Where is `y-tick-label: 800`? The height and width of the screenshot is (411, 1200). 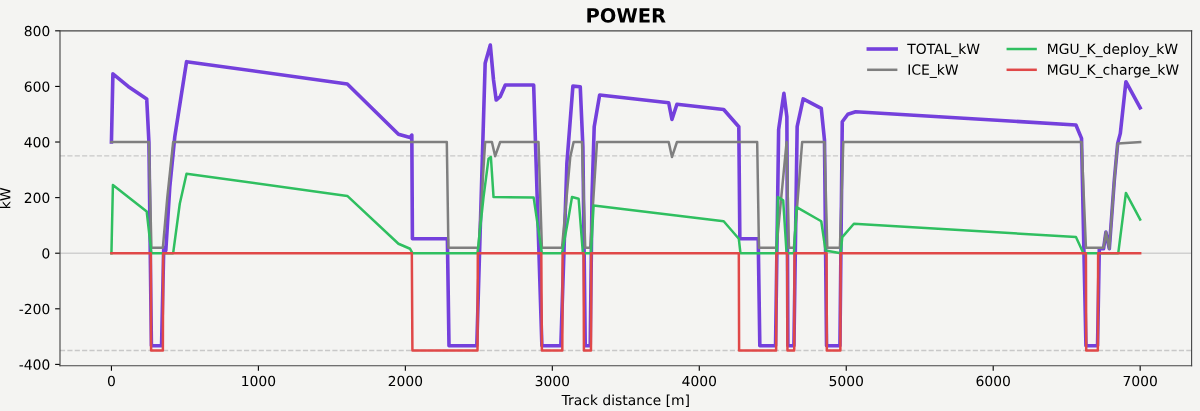
y-tick-label: 800 is located at coordinates (37, 31).